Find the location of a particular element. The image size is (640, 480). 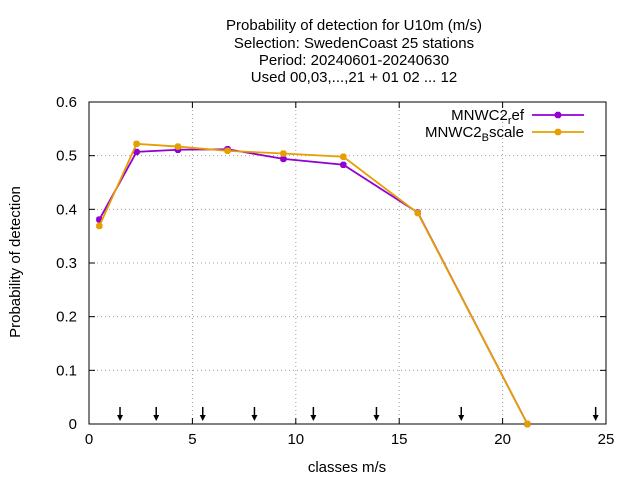

x-tick-label: 20 is located at coordinates (502, 439).